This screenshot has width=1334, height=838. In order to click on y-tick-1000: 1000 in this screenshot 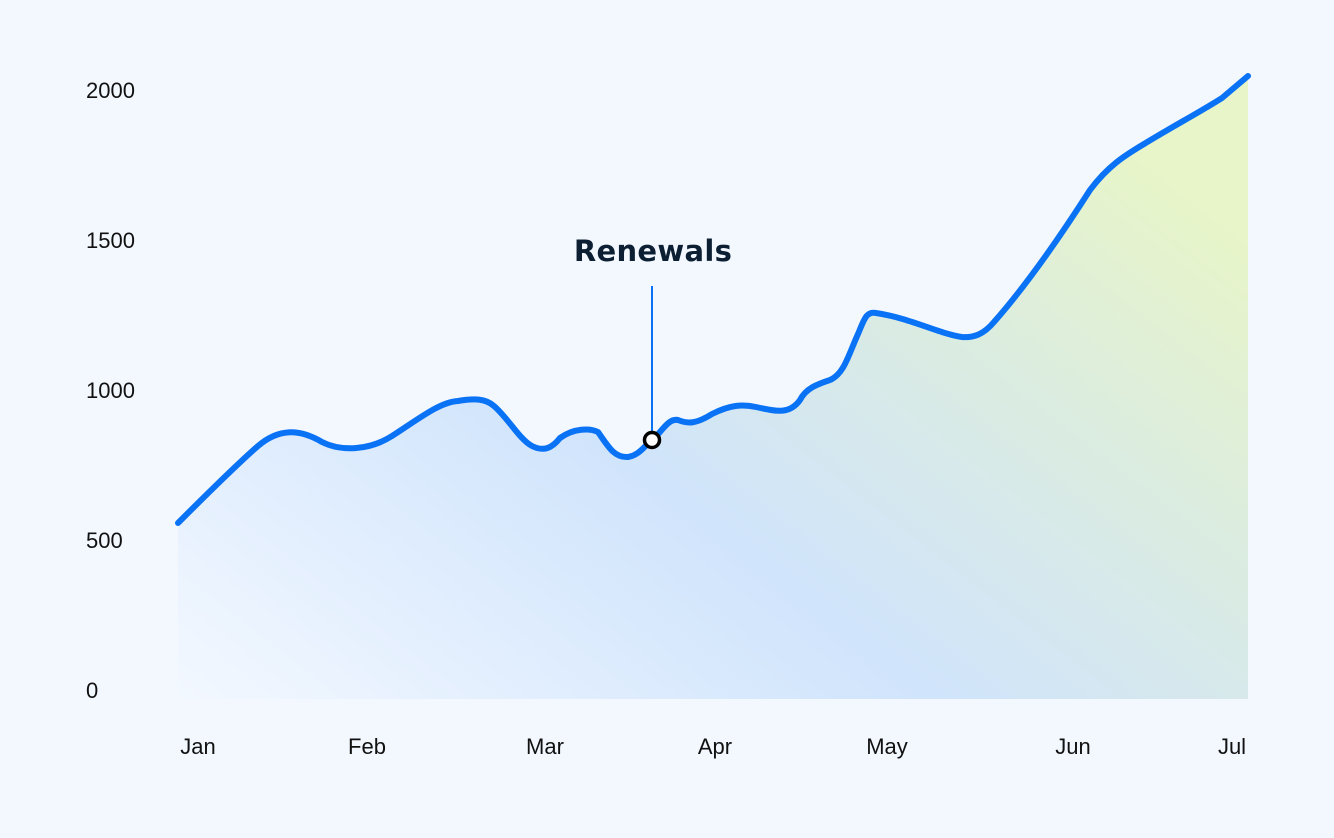, I will do `click(110, 390)`.